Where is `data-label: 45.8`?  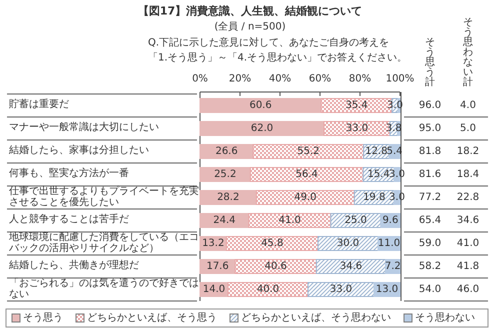
data-label: 45.8 is located at coordinates (272, 243).